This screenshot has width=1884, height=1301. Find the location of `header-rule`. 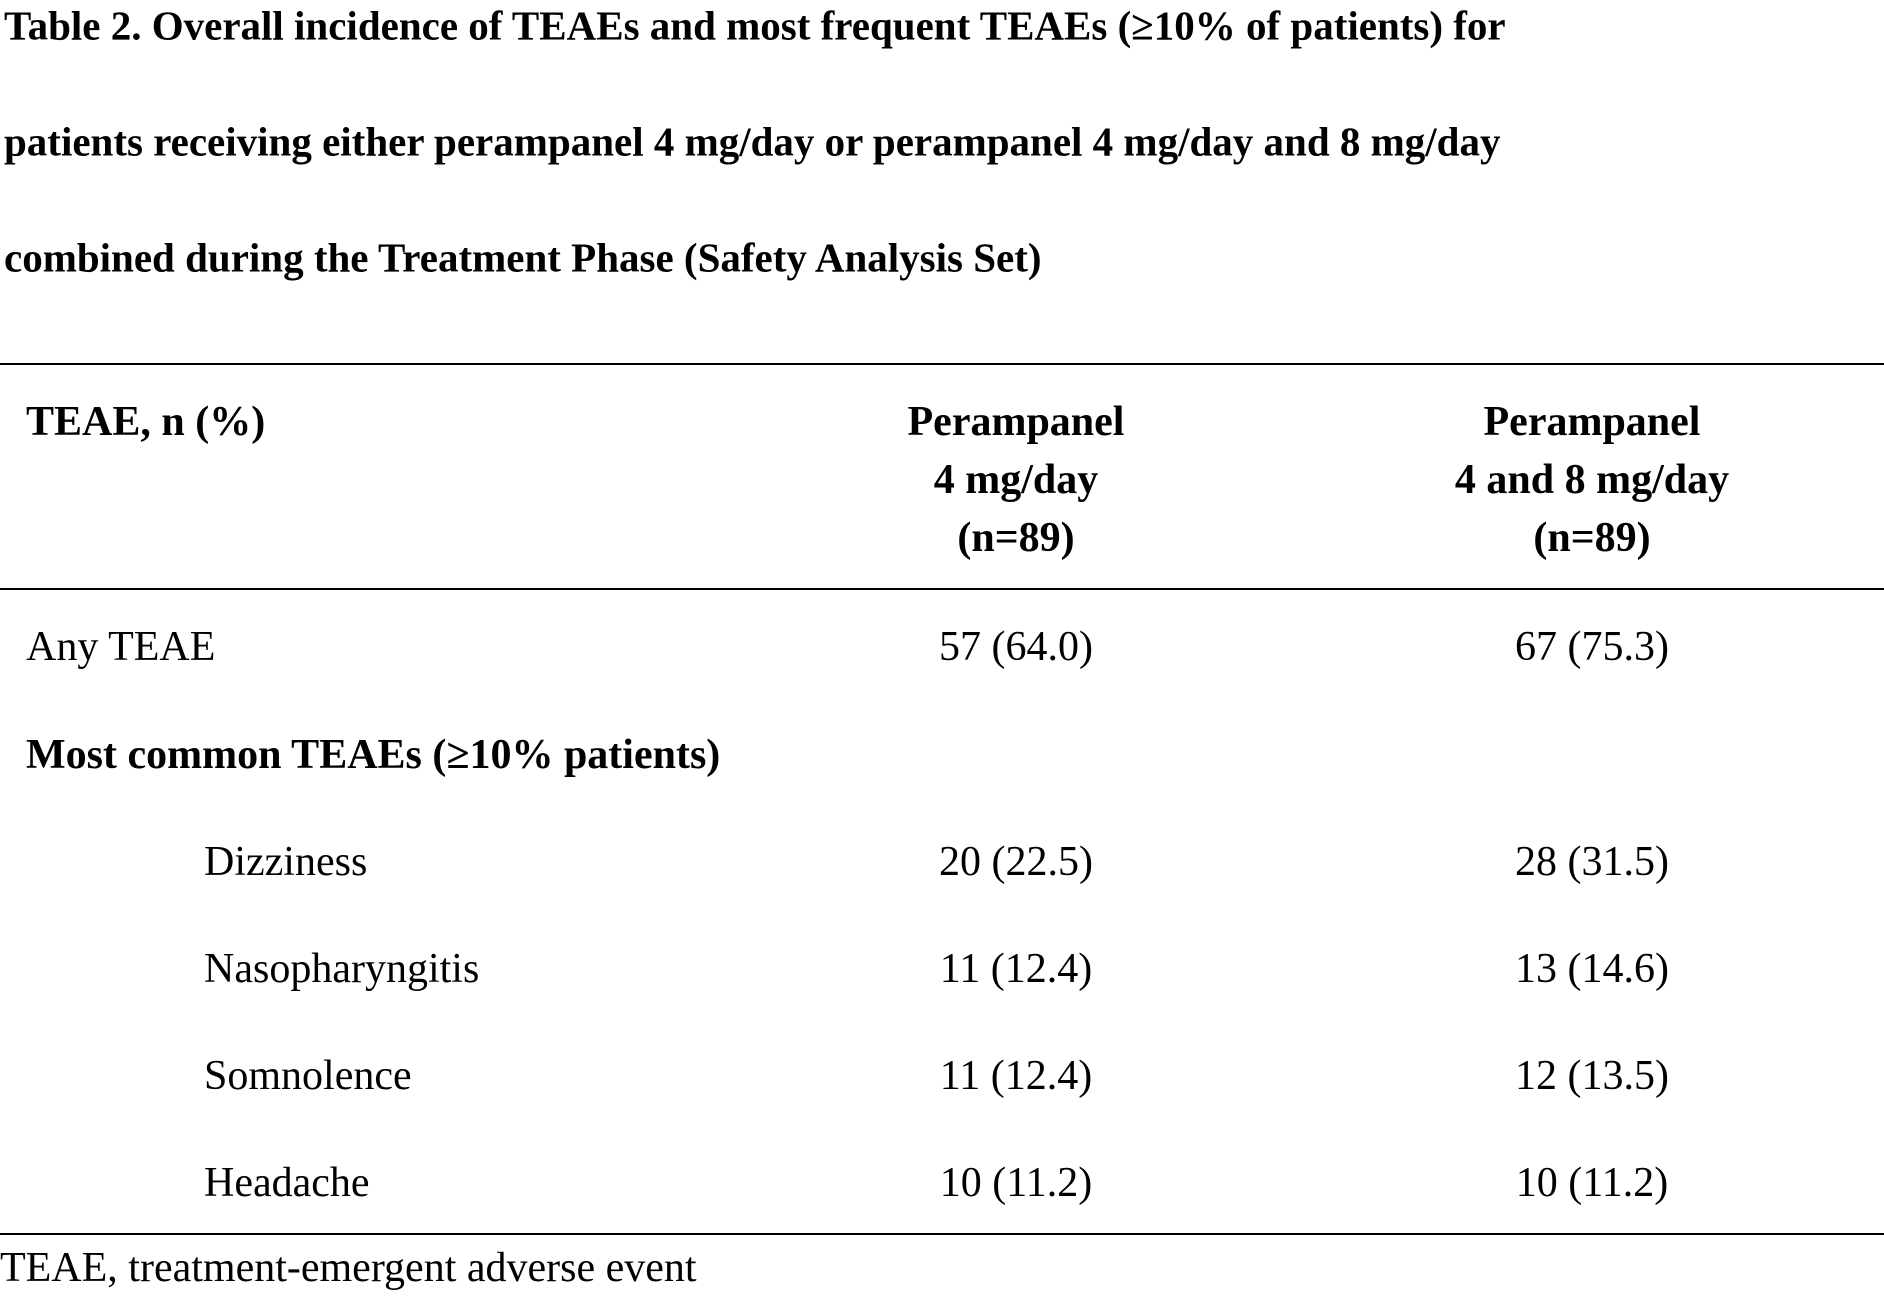

header-rule is located at coordinates (942, 589).